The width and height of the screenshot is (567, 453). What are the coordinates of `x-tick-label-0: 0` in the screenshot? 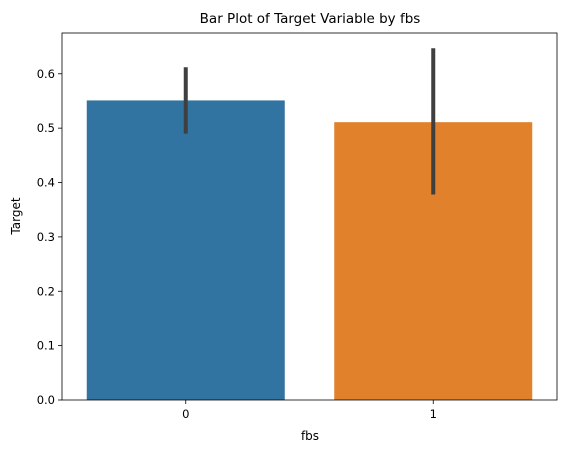 It's located at (185, 414).